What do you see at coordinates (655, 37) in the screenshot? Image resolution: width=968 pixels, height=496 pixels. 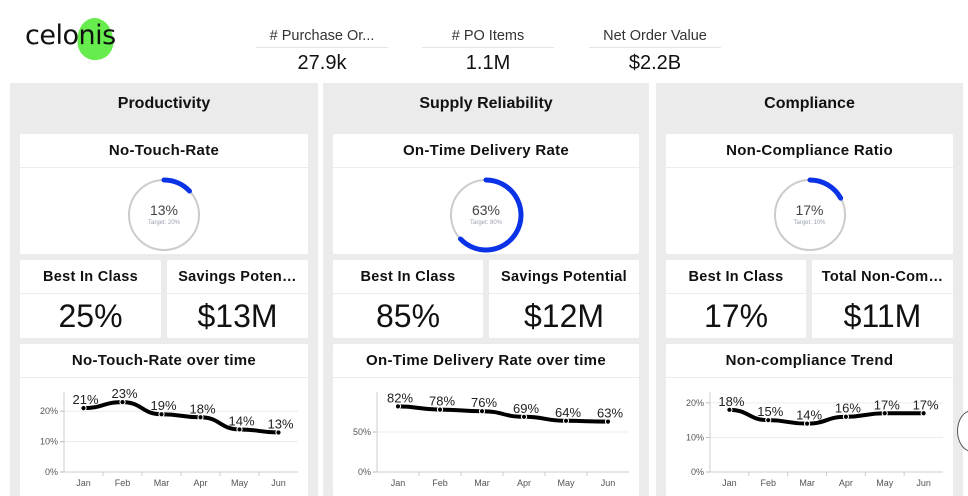 I see `kpi-label: Net Order Value` at bounding box center [655, 37].